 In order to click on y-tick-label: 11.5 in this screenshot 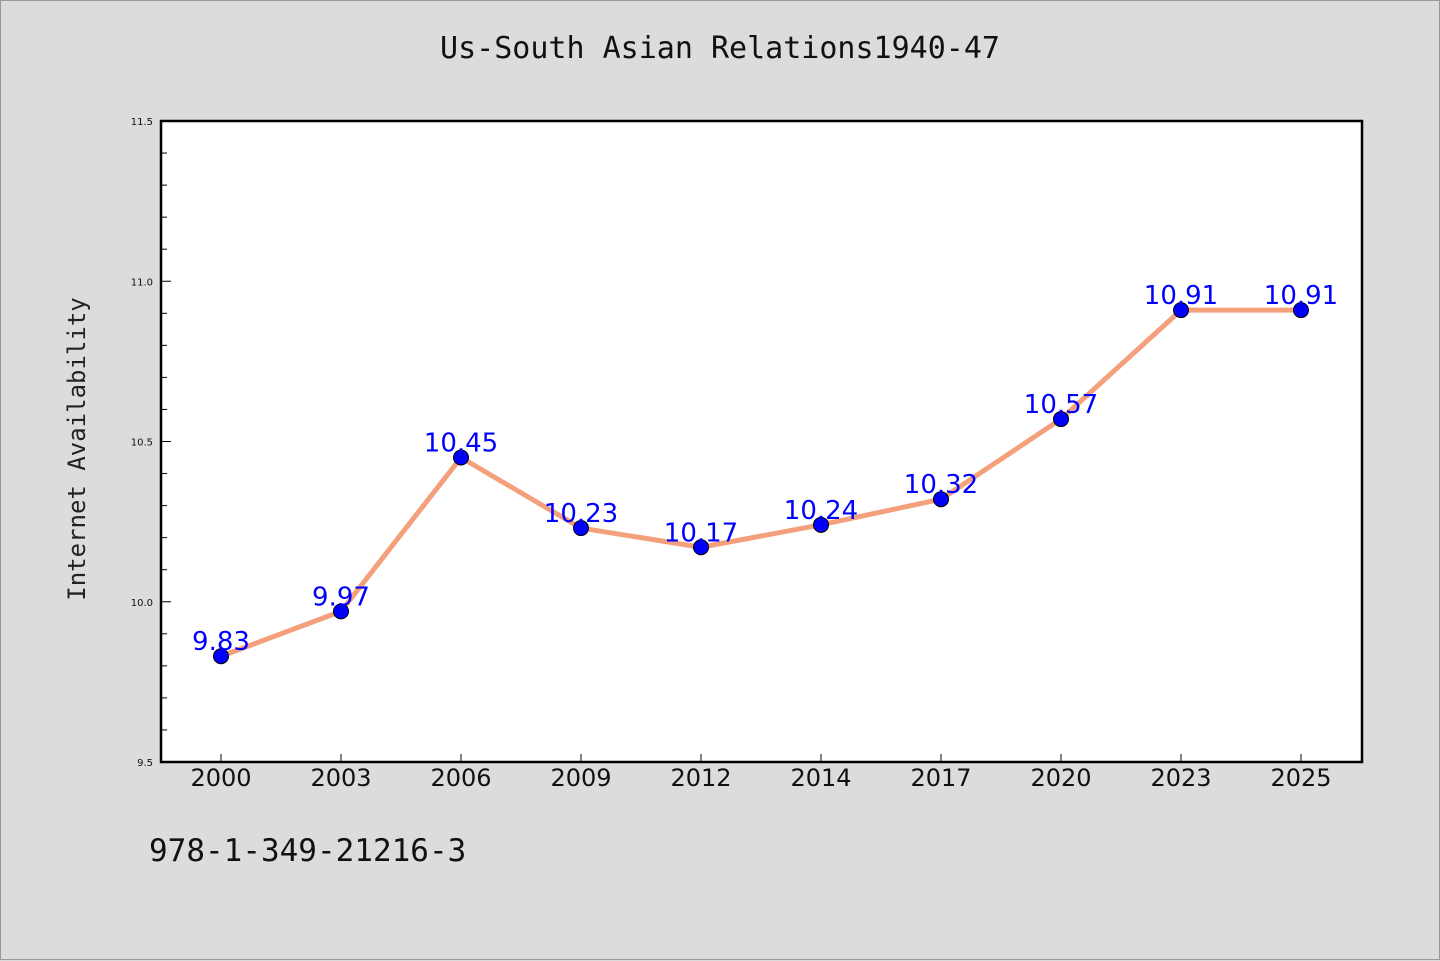, I will do `click(142, 122)`.